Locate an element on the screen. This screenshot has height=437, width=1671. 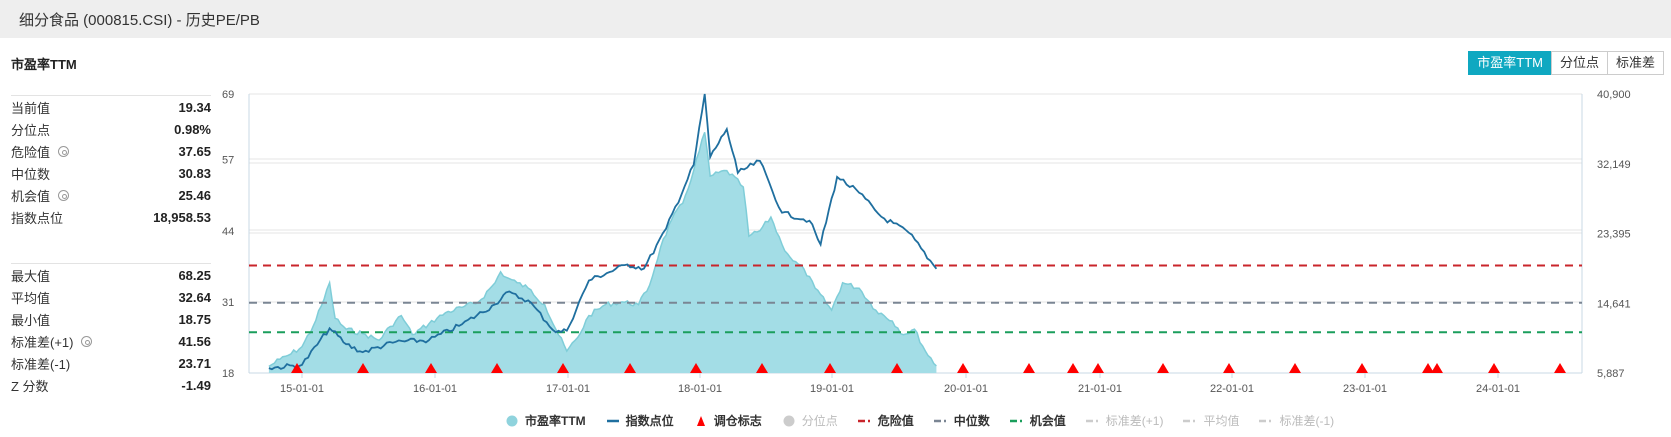
legend-label: 危险值 is located at coordinates (895, 421).